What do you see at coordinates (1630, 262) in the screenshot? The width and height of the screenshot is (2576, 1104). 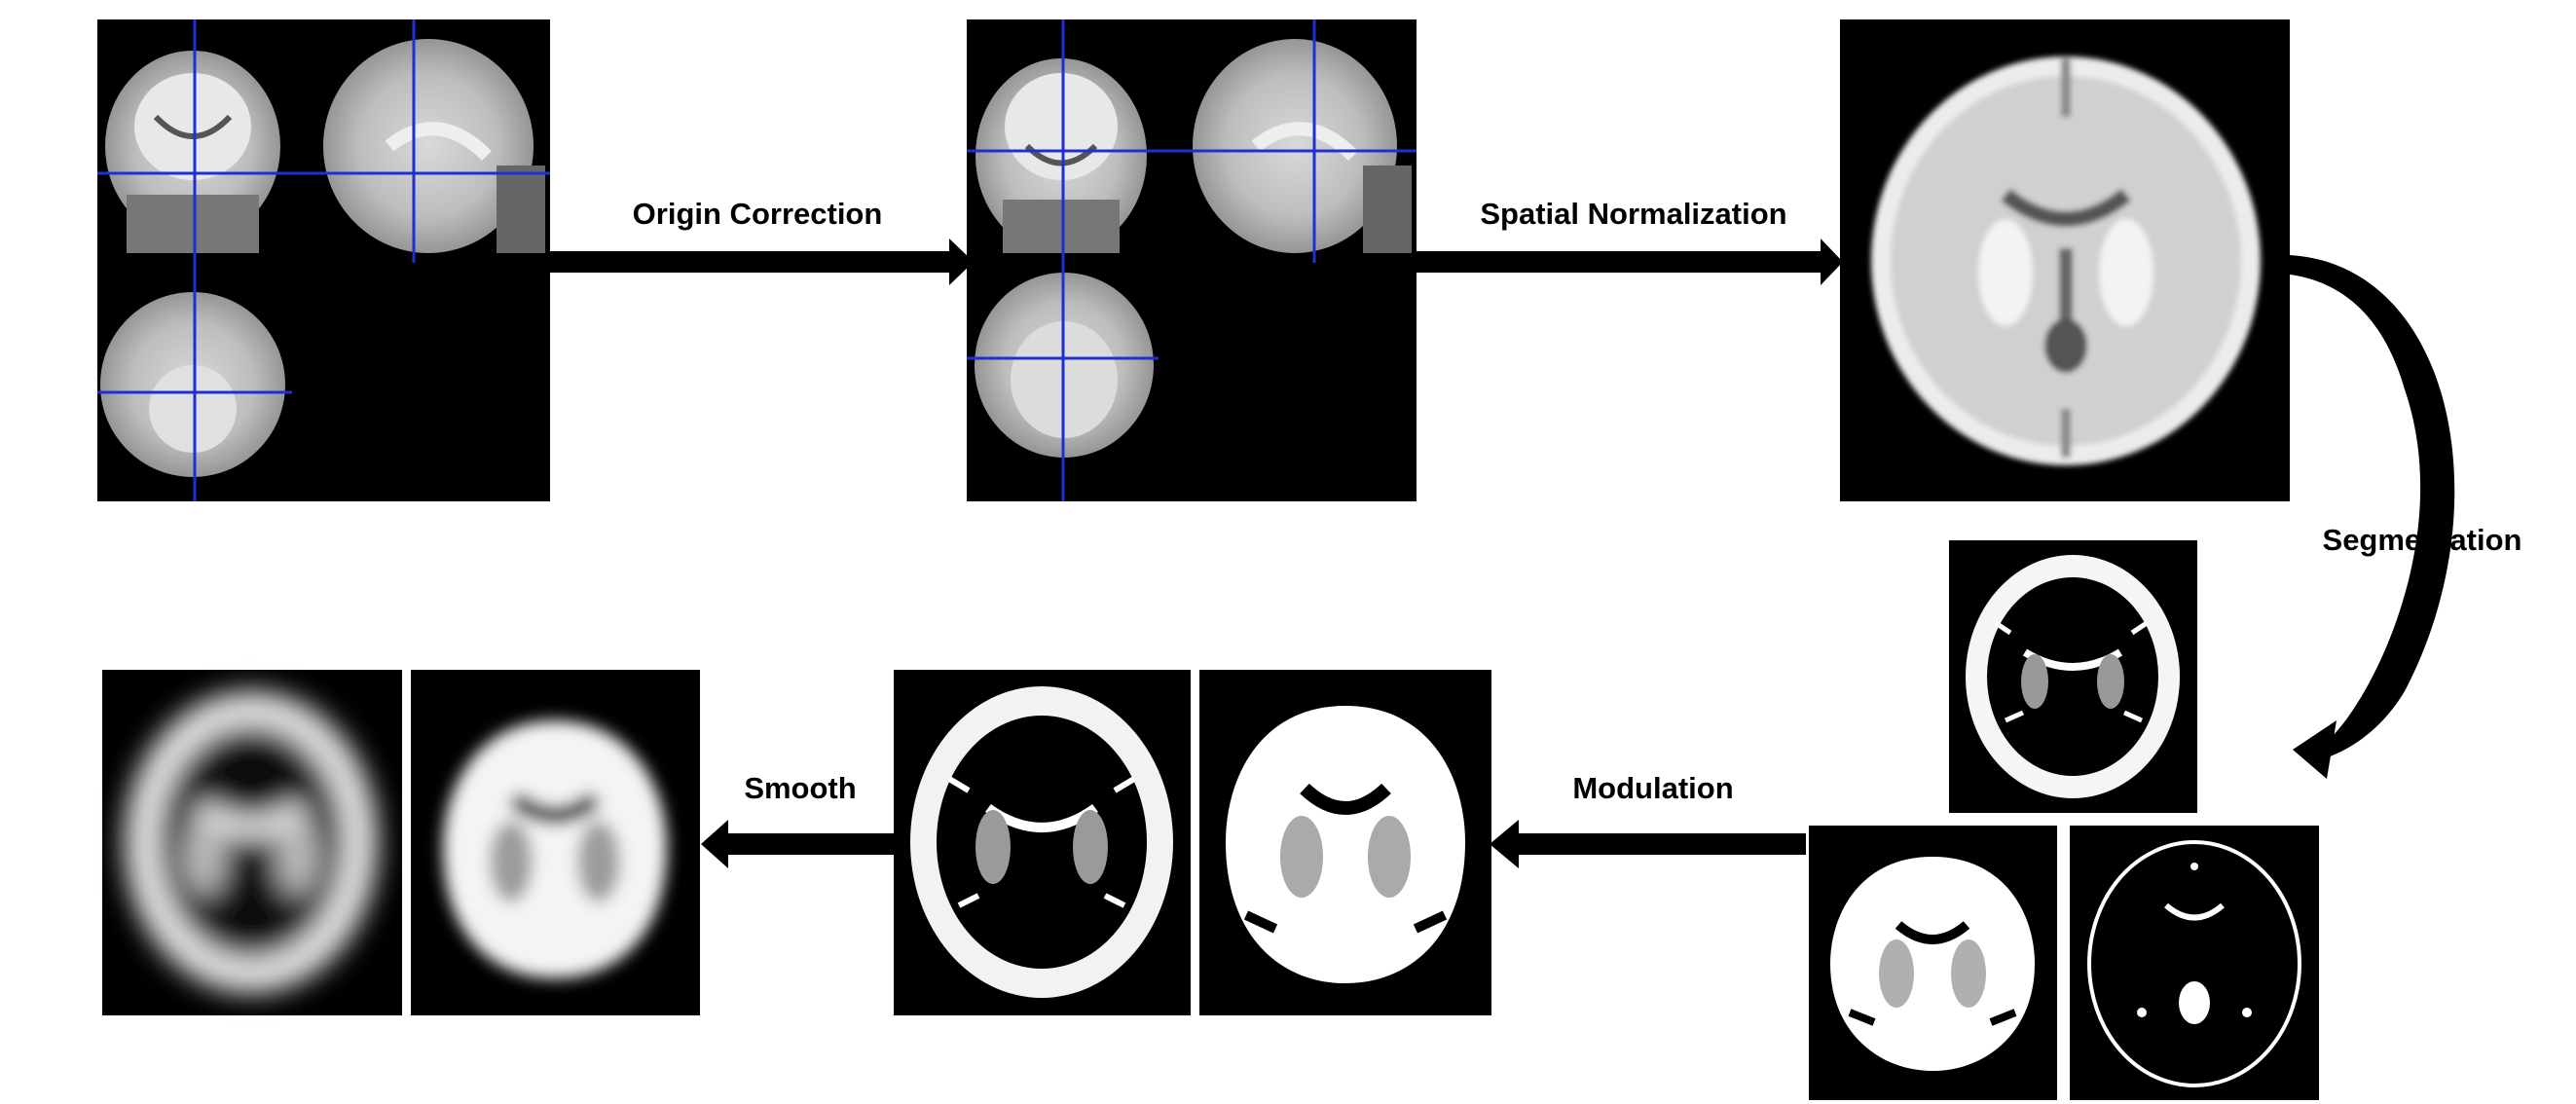 I see `arrow-spatial-normalization` at bounding box center [1630, 262].